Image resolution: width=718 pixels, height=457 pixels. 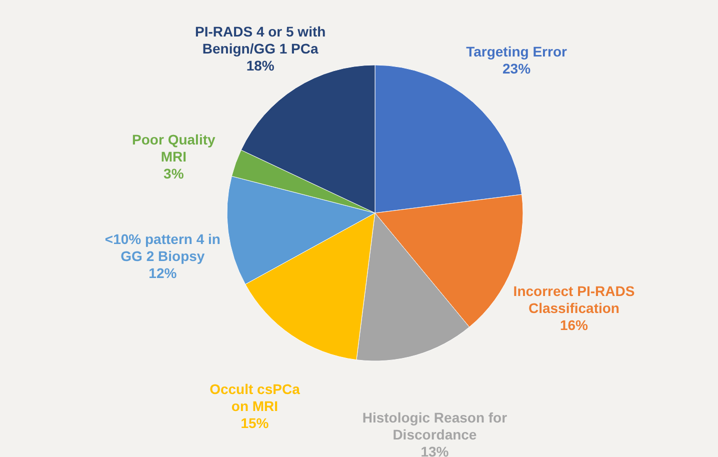 What do you see at coordinates (260, 39) in the screenshot?
I see `slice-label: PI-RADS 4 or 5 with Benign/GG 1 PCa` at bounding box center [260, 39].